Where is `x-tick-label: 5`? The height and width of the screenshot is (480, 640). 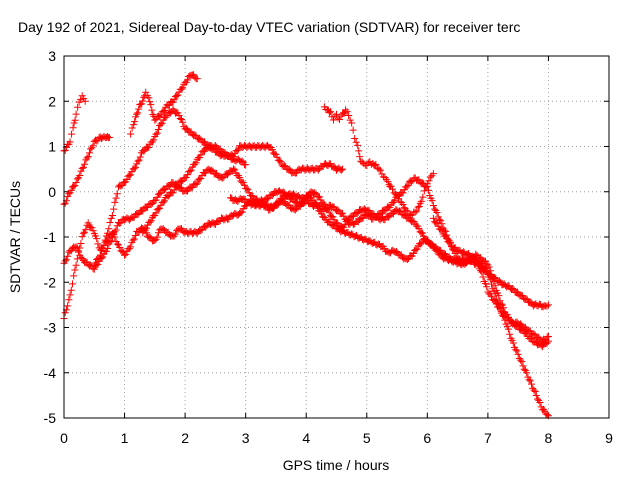
x-tick-label: 5 is located at coordinates (367, 438).